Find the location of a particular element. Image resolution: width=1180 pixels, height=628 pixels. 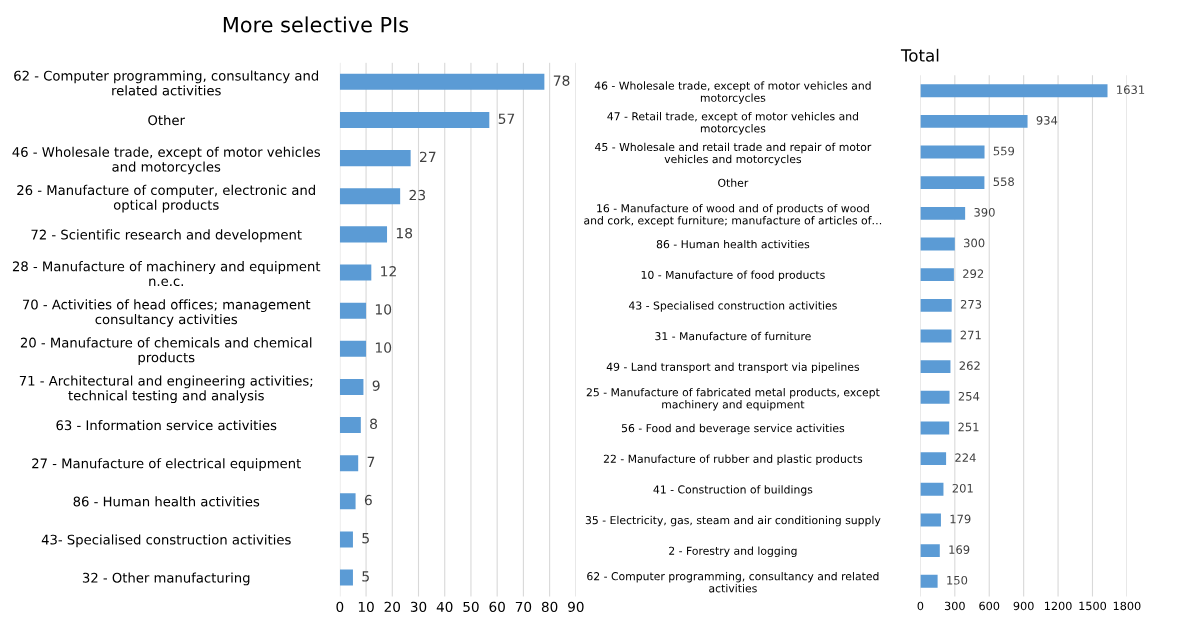

x-tick-label: 90 is located at coordinates (576, 606).